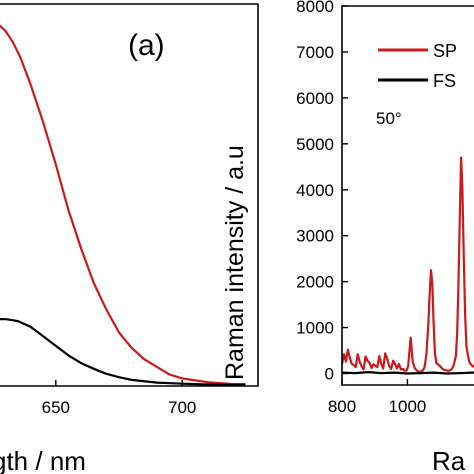  I want to click on panel-b-x-tick-label: 1000, so click(408, 406).